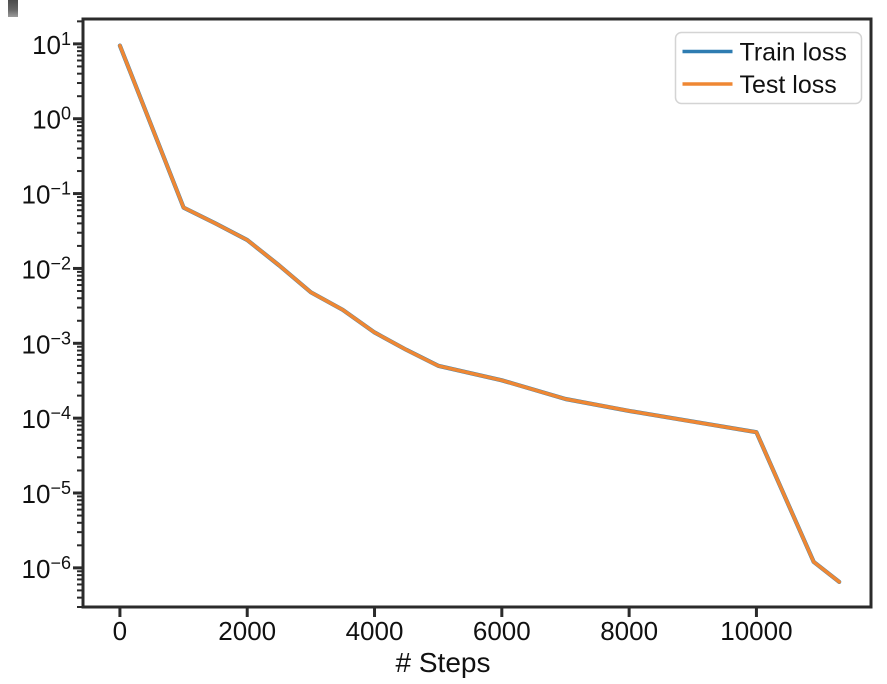  I want to click on y-tick-label: 10⁻⁵, so click(46, 493).